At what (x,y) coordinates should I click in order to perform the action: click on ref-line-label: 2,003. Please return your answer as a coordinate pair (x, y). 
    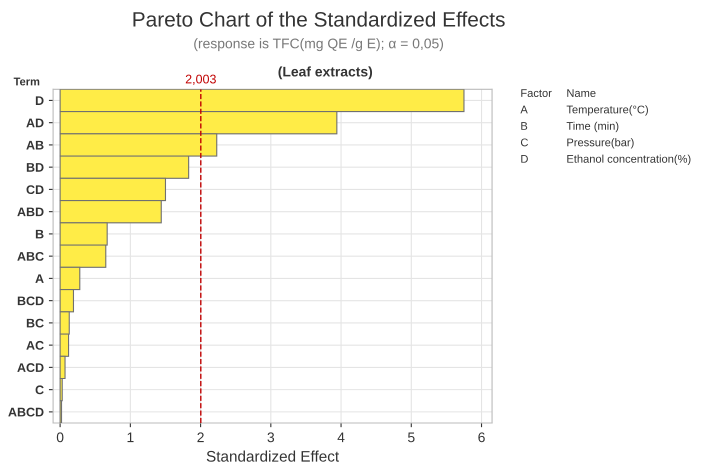
    Looking at the image, I should click on (201, 79).